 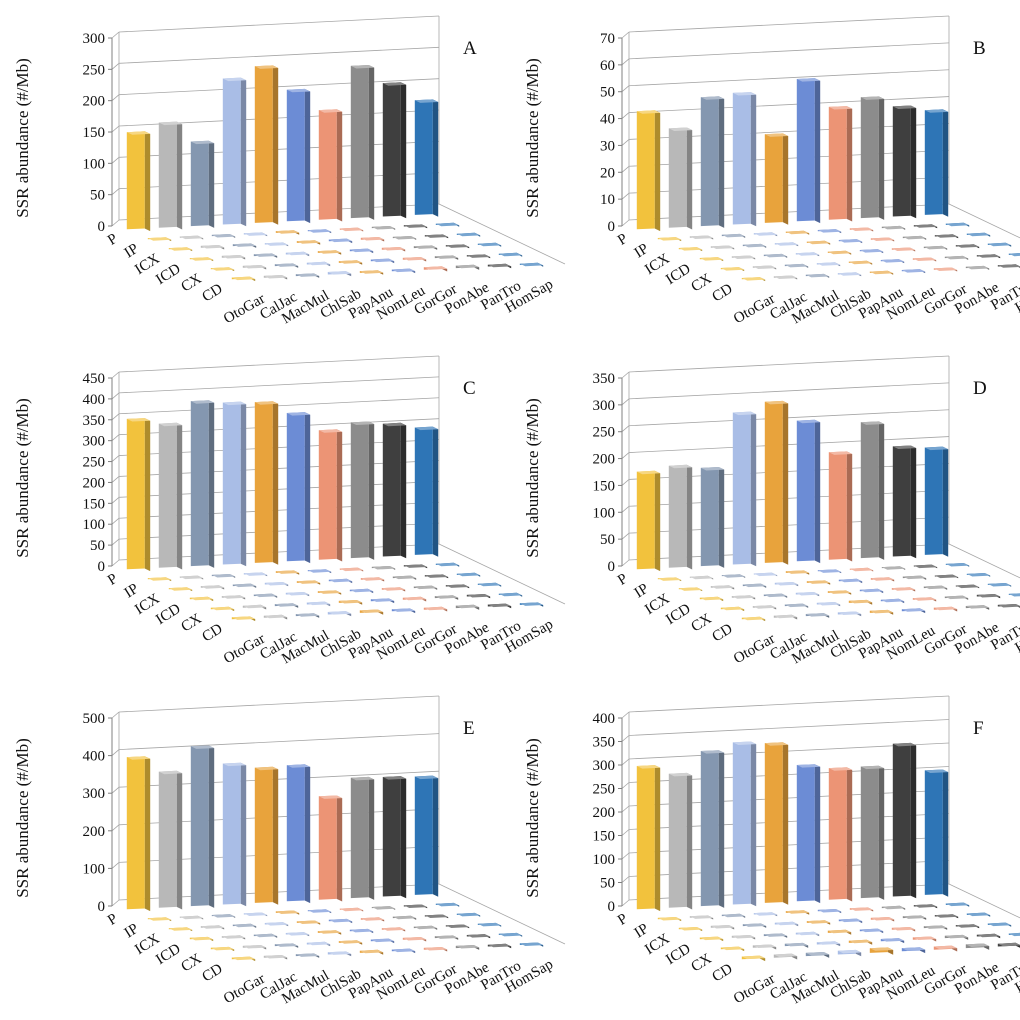 What do you see at coordinates (977, 946) in the screenshot?
I see `bar-cd-ponabe` at bounding box center [977, 946].